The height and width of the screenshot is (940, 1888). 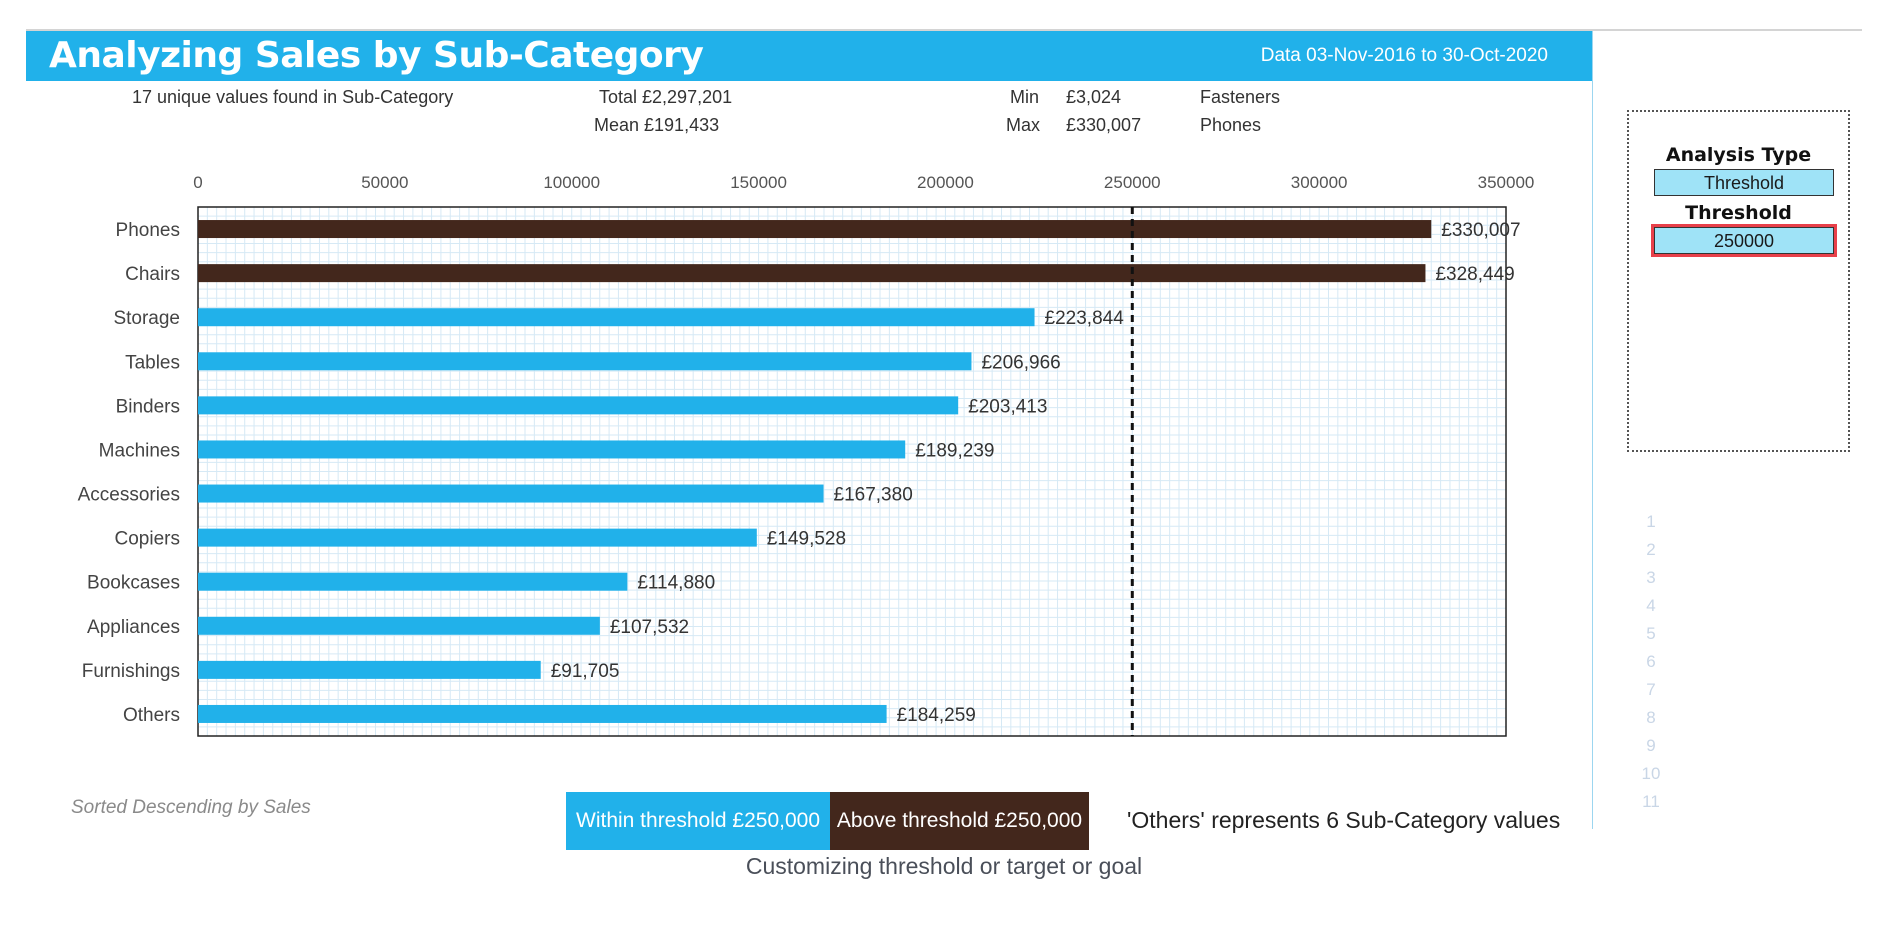 I want to click on row-number: 9, so click(x=1651, y=745).